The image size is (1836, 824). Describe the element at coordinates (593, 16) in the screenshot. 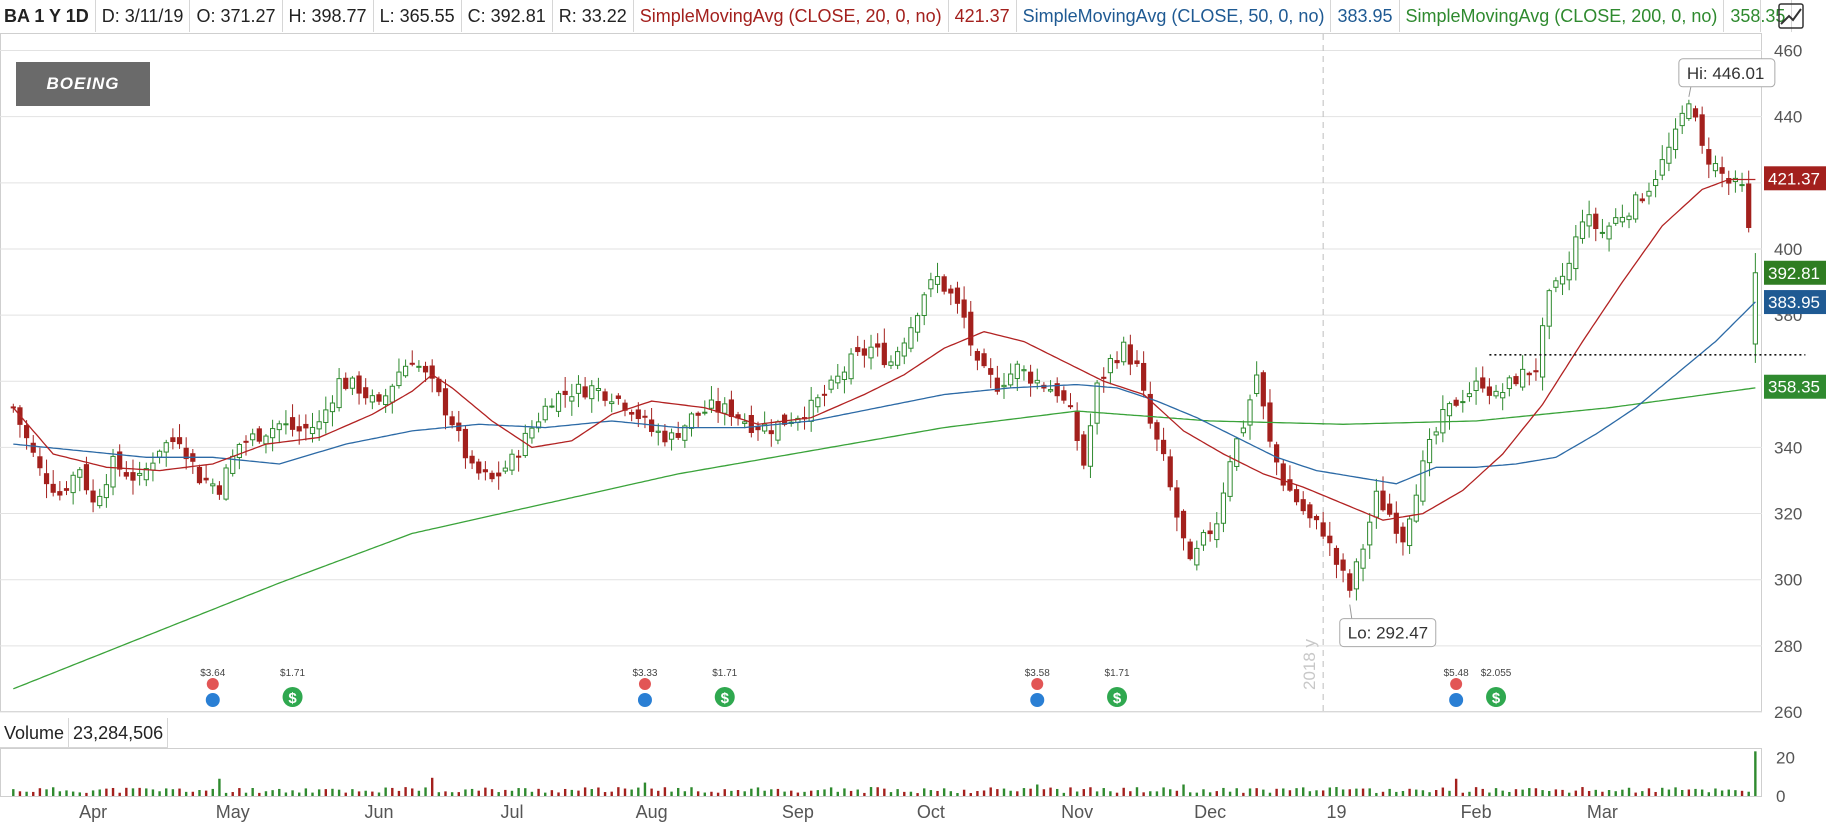

I see `range-readout: R: 33.22` at that location.